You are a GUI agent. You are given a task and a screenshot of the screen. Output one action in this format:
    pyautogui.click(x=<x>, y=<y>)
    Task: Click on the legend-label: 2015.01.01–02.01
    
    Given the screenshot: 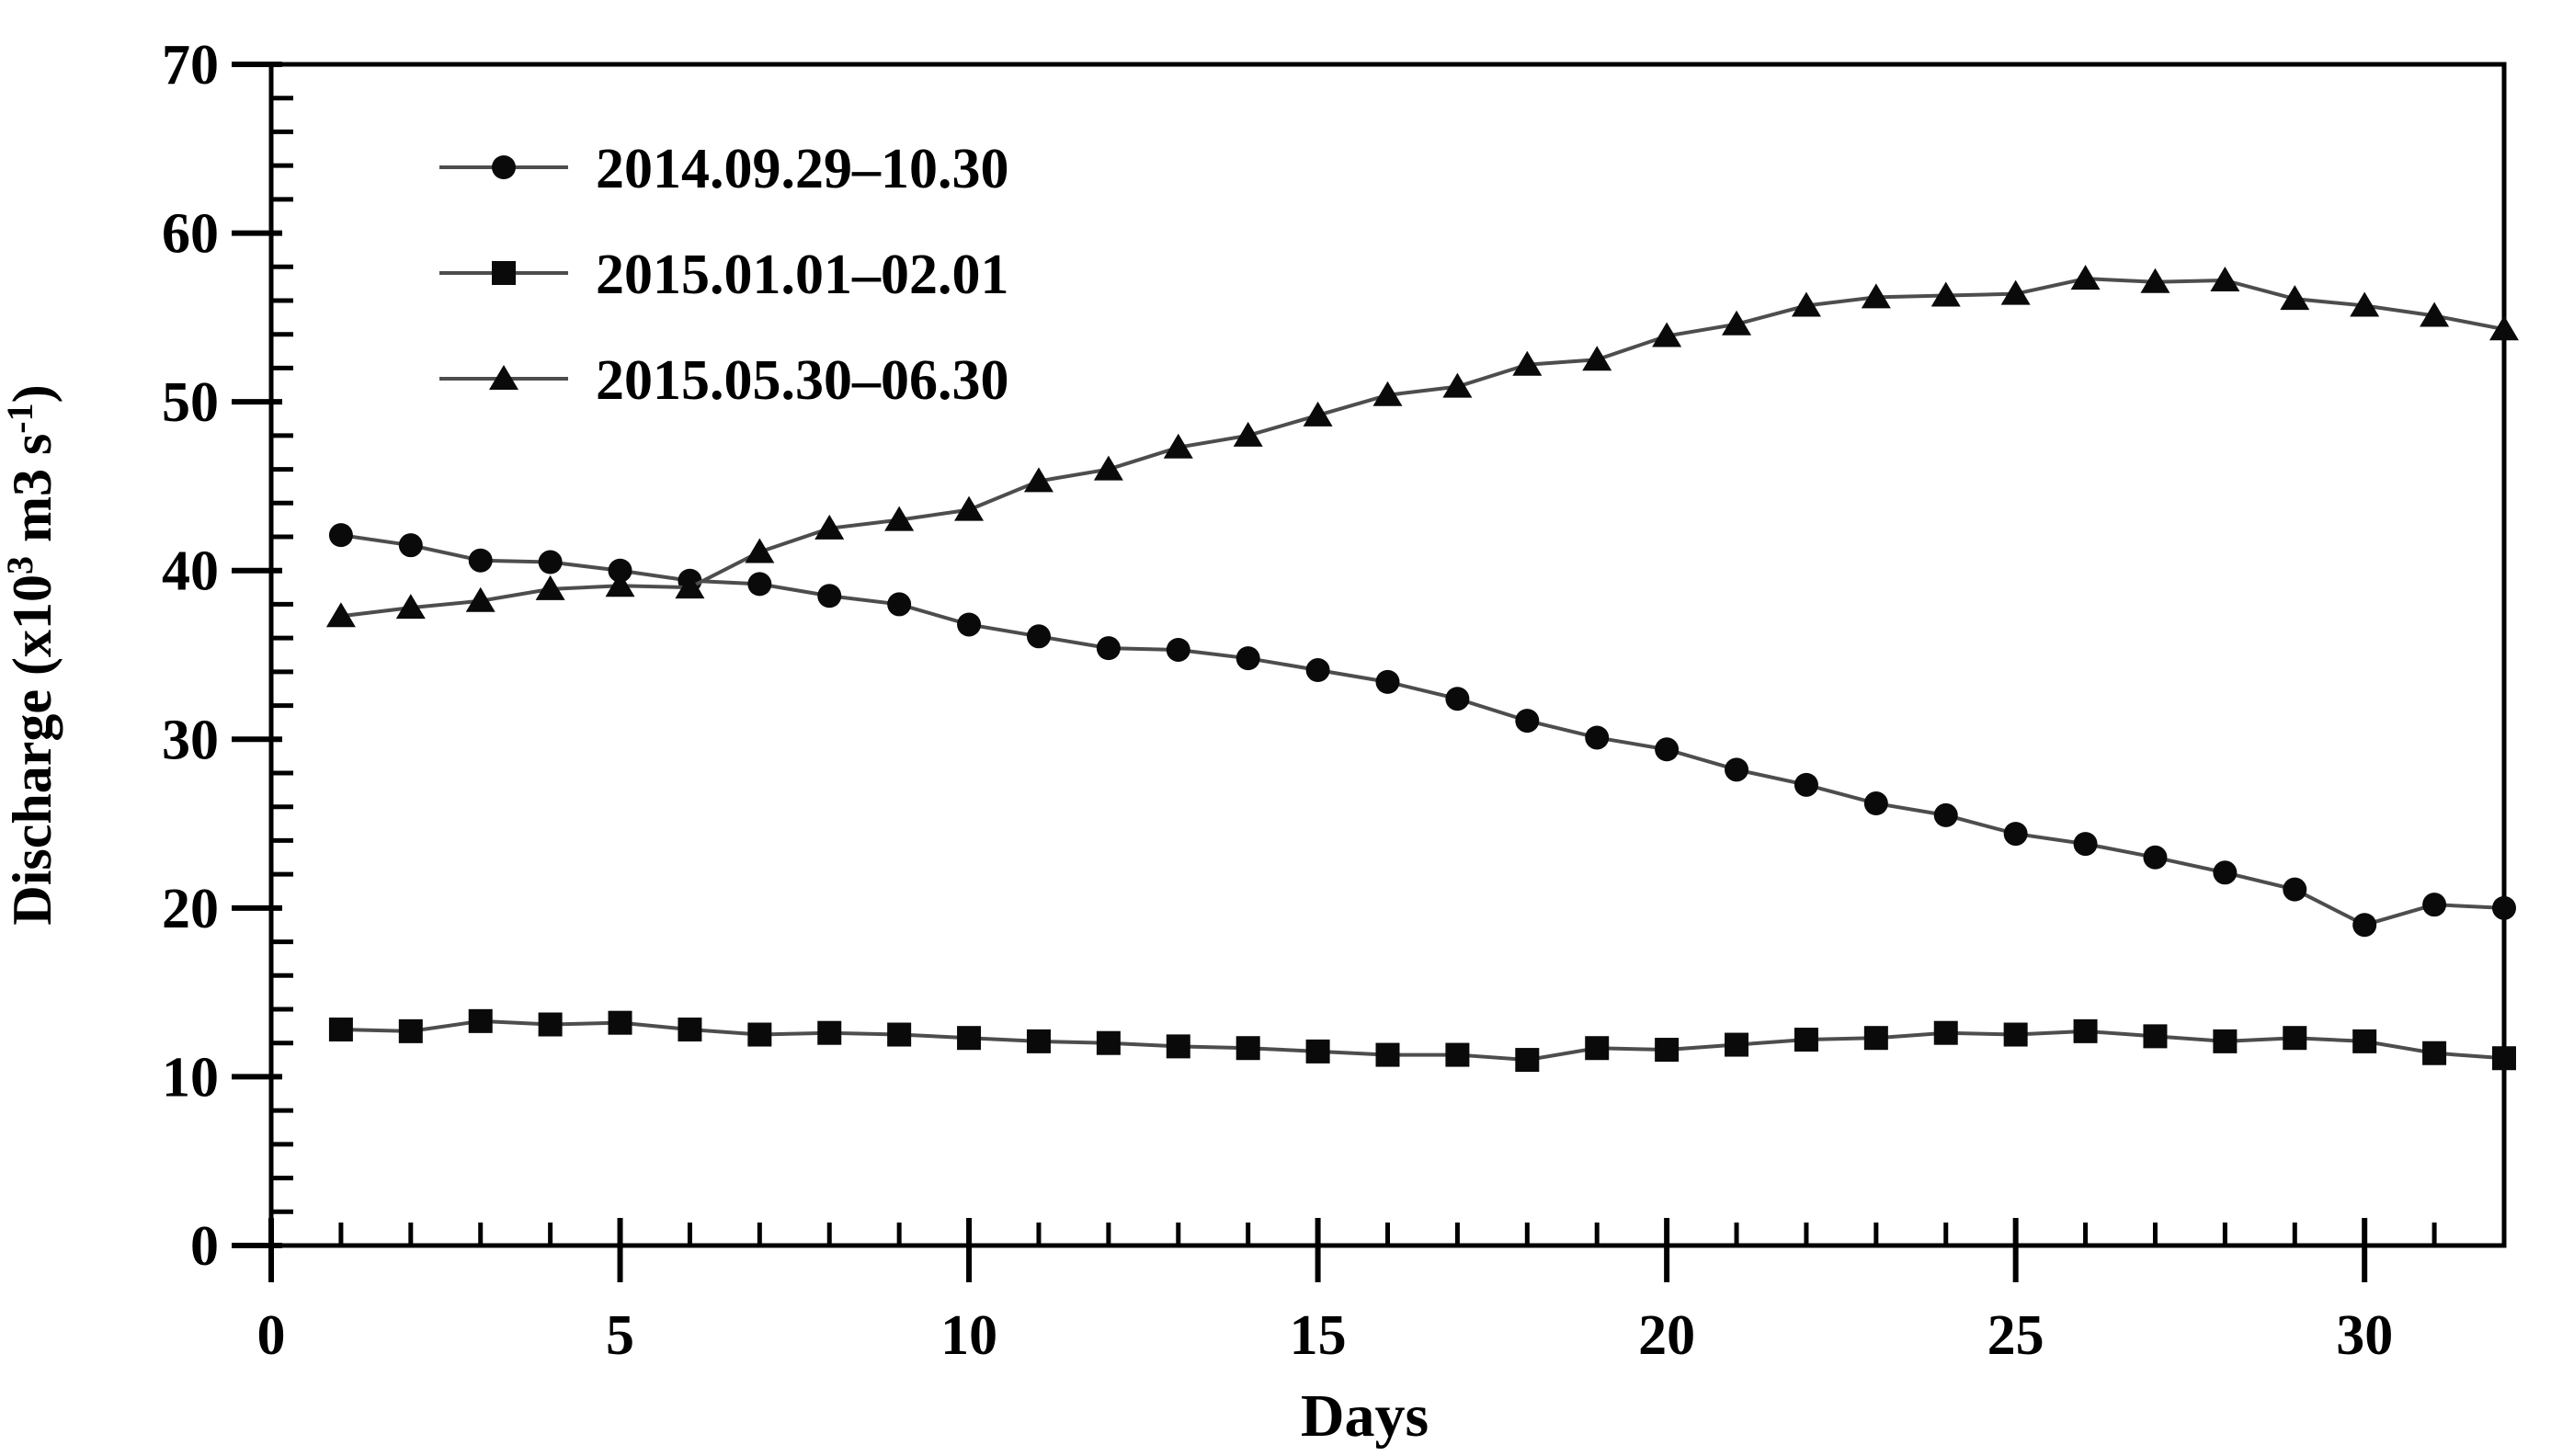 What is the action you would take?
    pyautogui.click(x=802, y=275)
    